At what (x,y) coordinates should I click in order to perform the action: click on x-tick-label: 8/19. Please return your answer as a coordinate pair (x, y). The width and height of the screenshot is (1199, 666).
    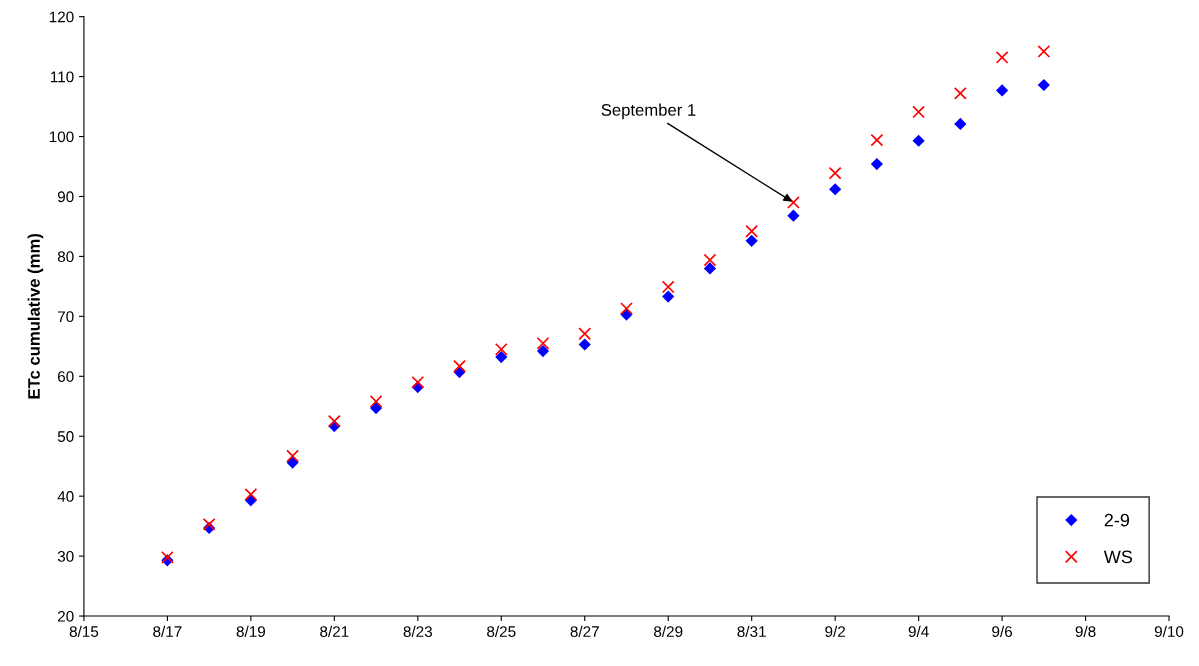
    Looking at the image, I should click on (251, 631).